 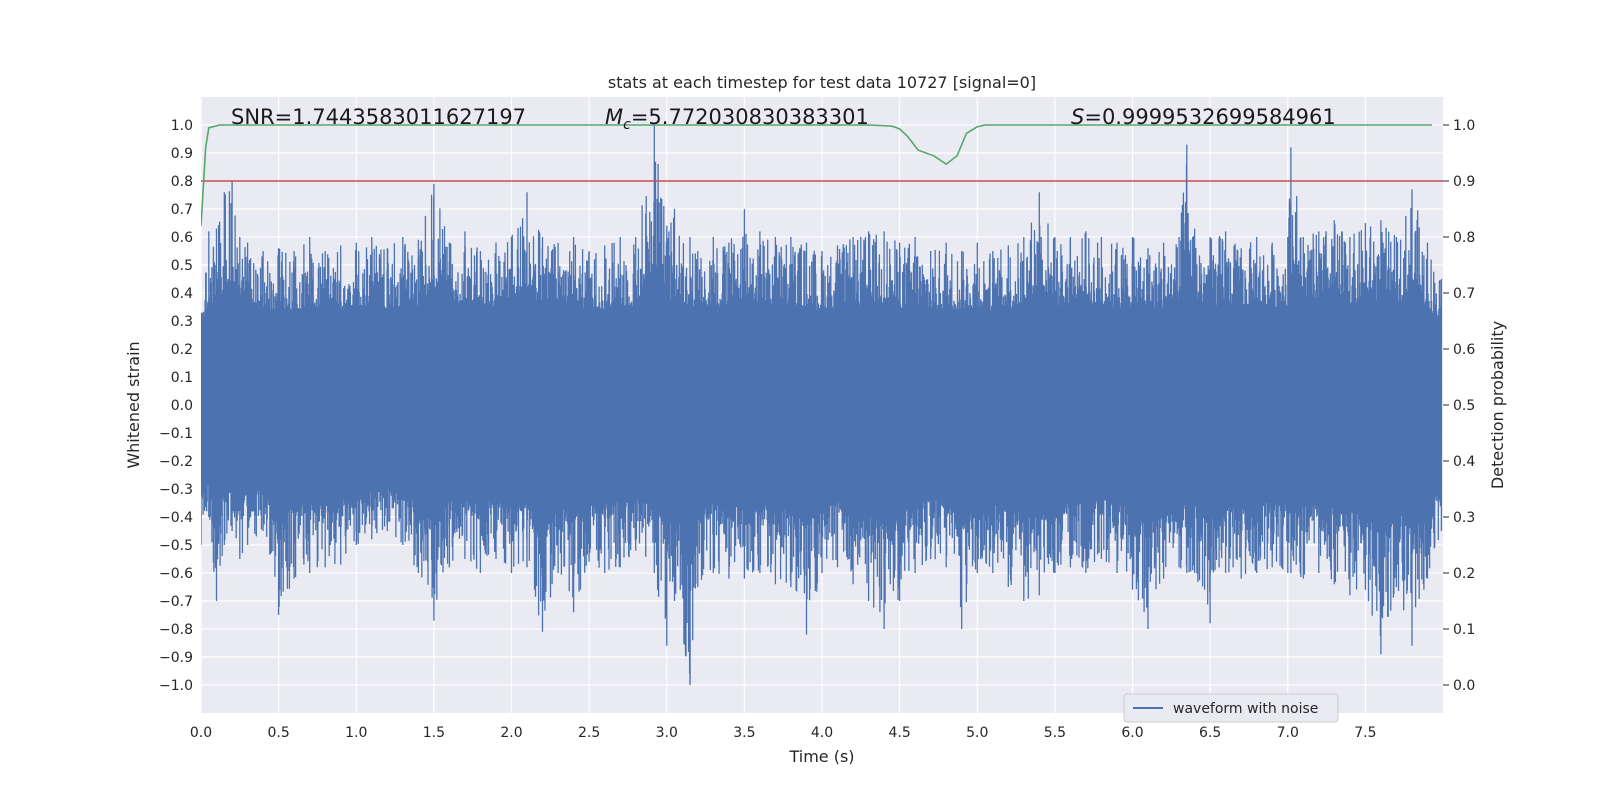 What do you see at coordinates (1288, 733) in the screenshot?
I see `x-tick-label: 7.0` at bounding box center [1288, 733].